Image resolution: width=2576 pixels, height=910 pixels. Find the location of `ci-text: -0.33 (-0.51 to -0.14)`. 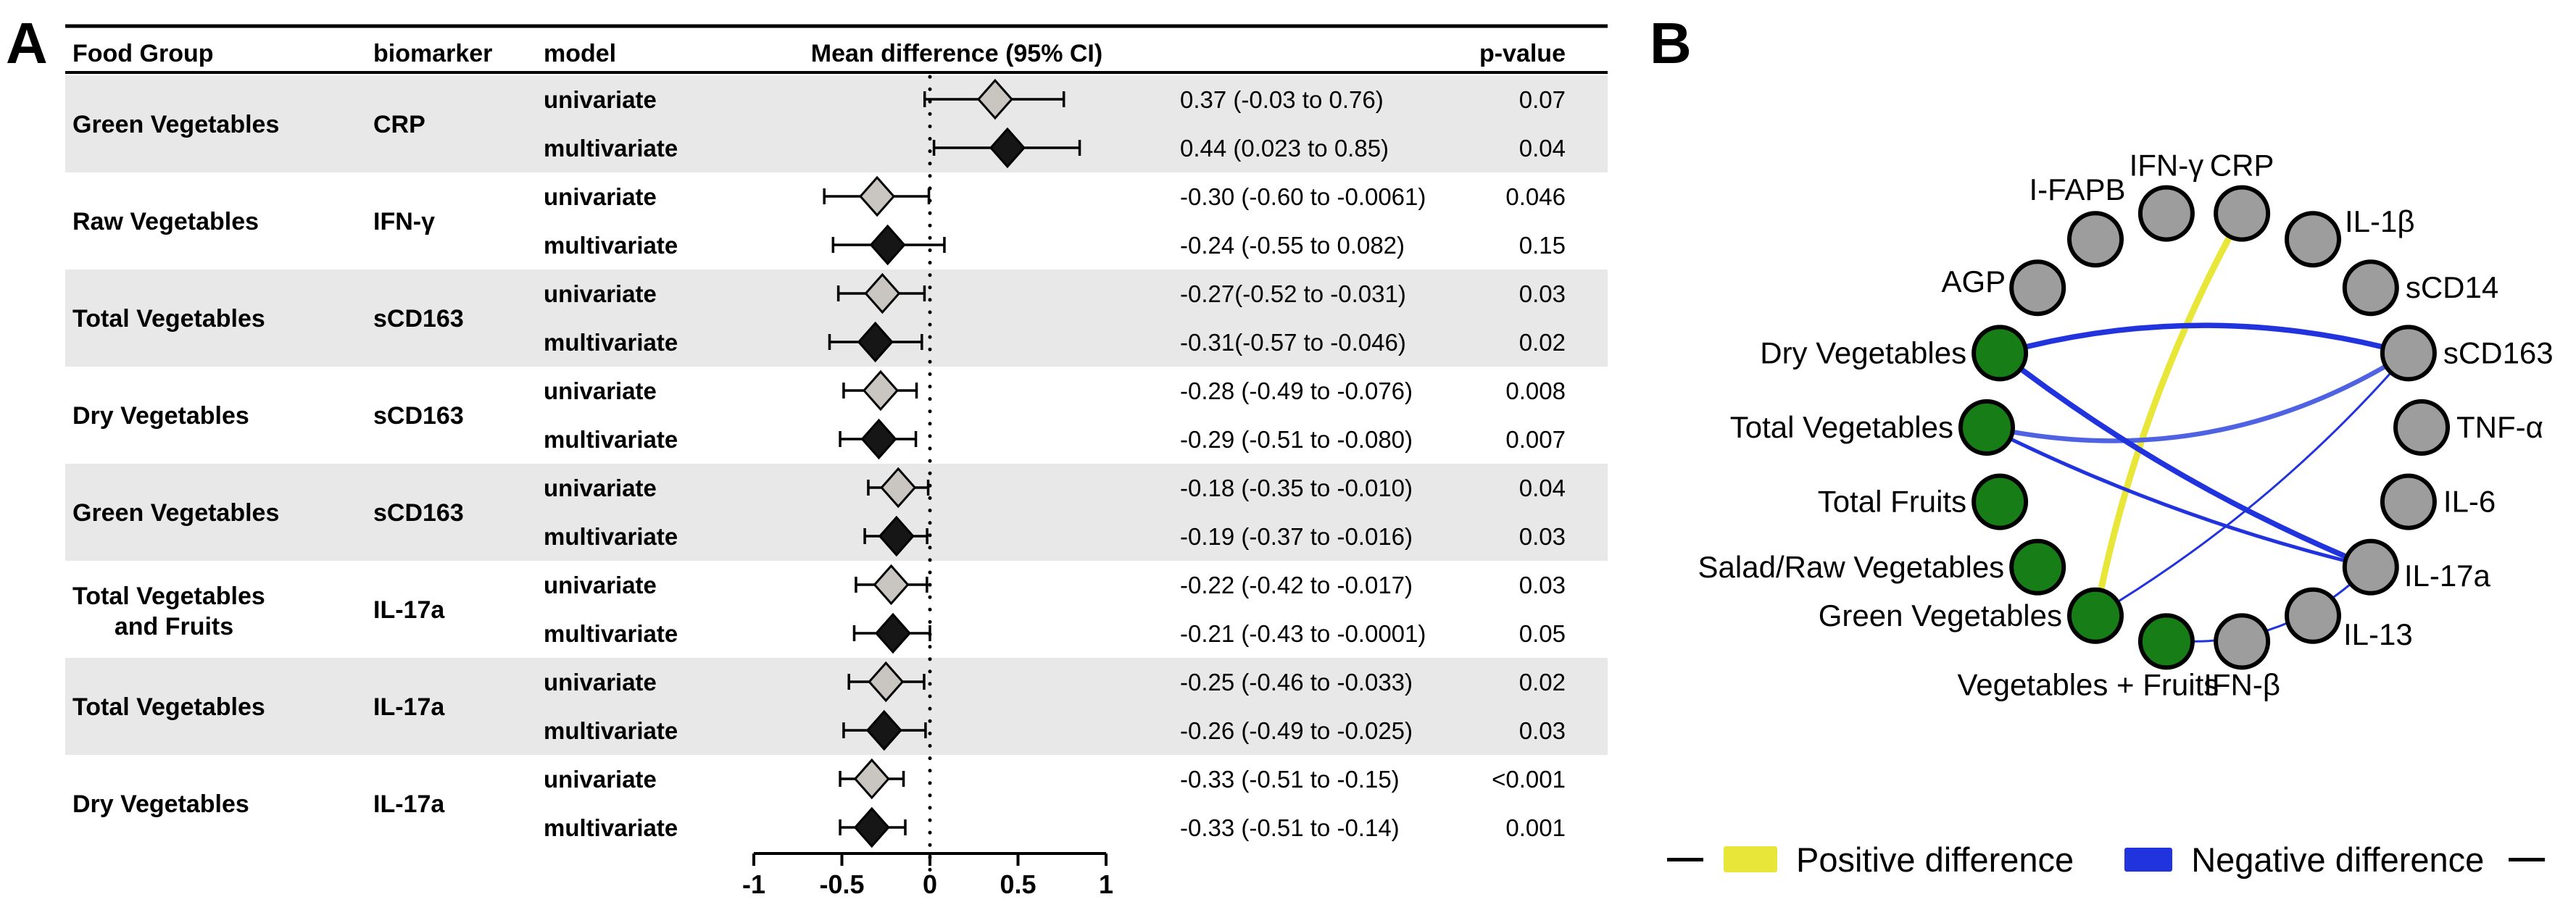

ci-text: -0.33 (-0.51 to -0.14) is located at coordinates (1290, 827).